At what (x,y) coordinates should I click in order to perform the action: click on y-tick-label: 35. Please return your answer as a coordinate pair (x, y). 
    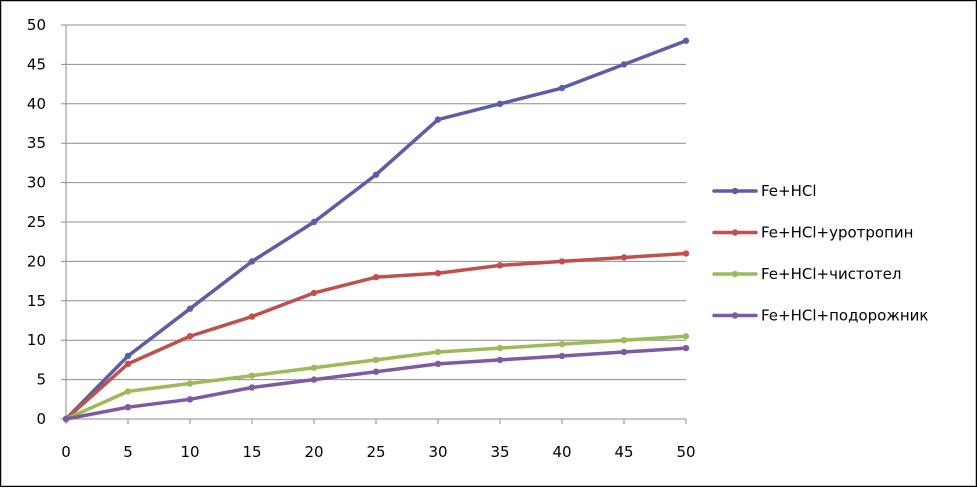
    Looking at the image, I should click on (36, 143).